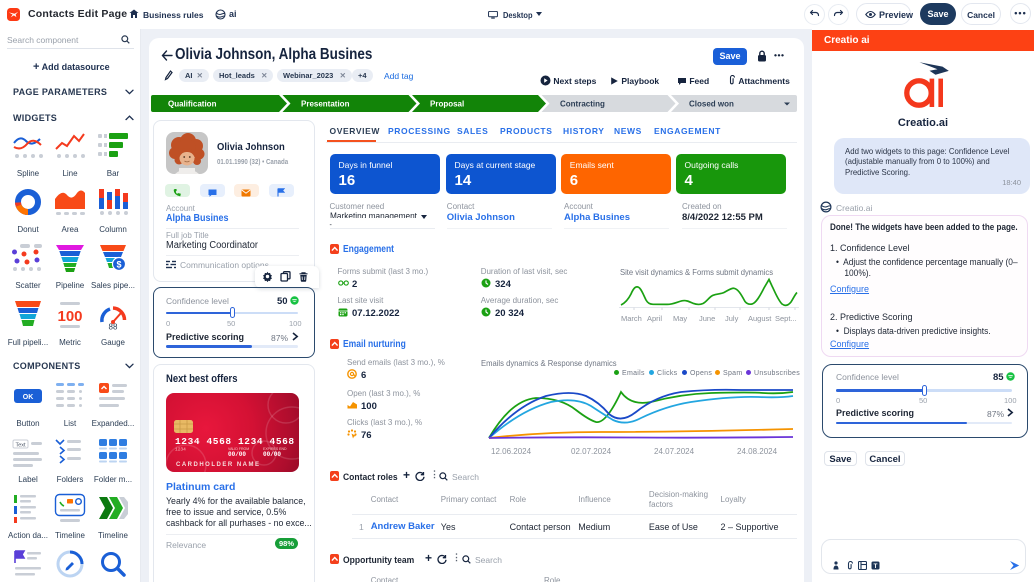 The height and width of the screenshot is (582, 1034). What do you see at coordinates (711, 104) in the screenshot?
I see `svg-text: Closed won` at bounding box center [711, 104].